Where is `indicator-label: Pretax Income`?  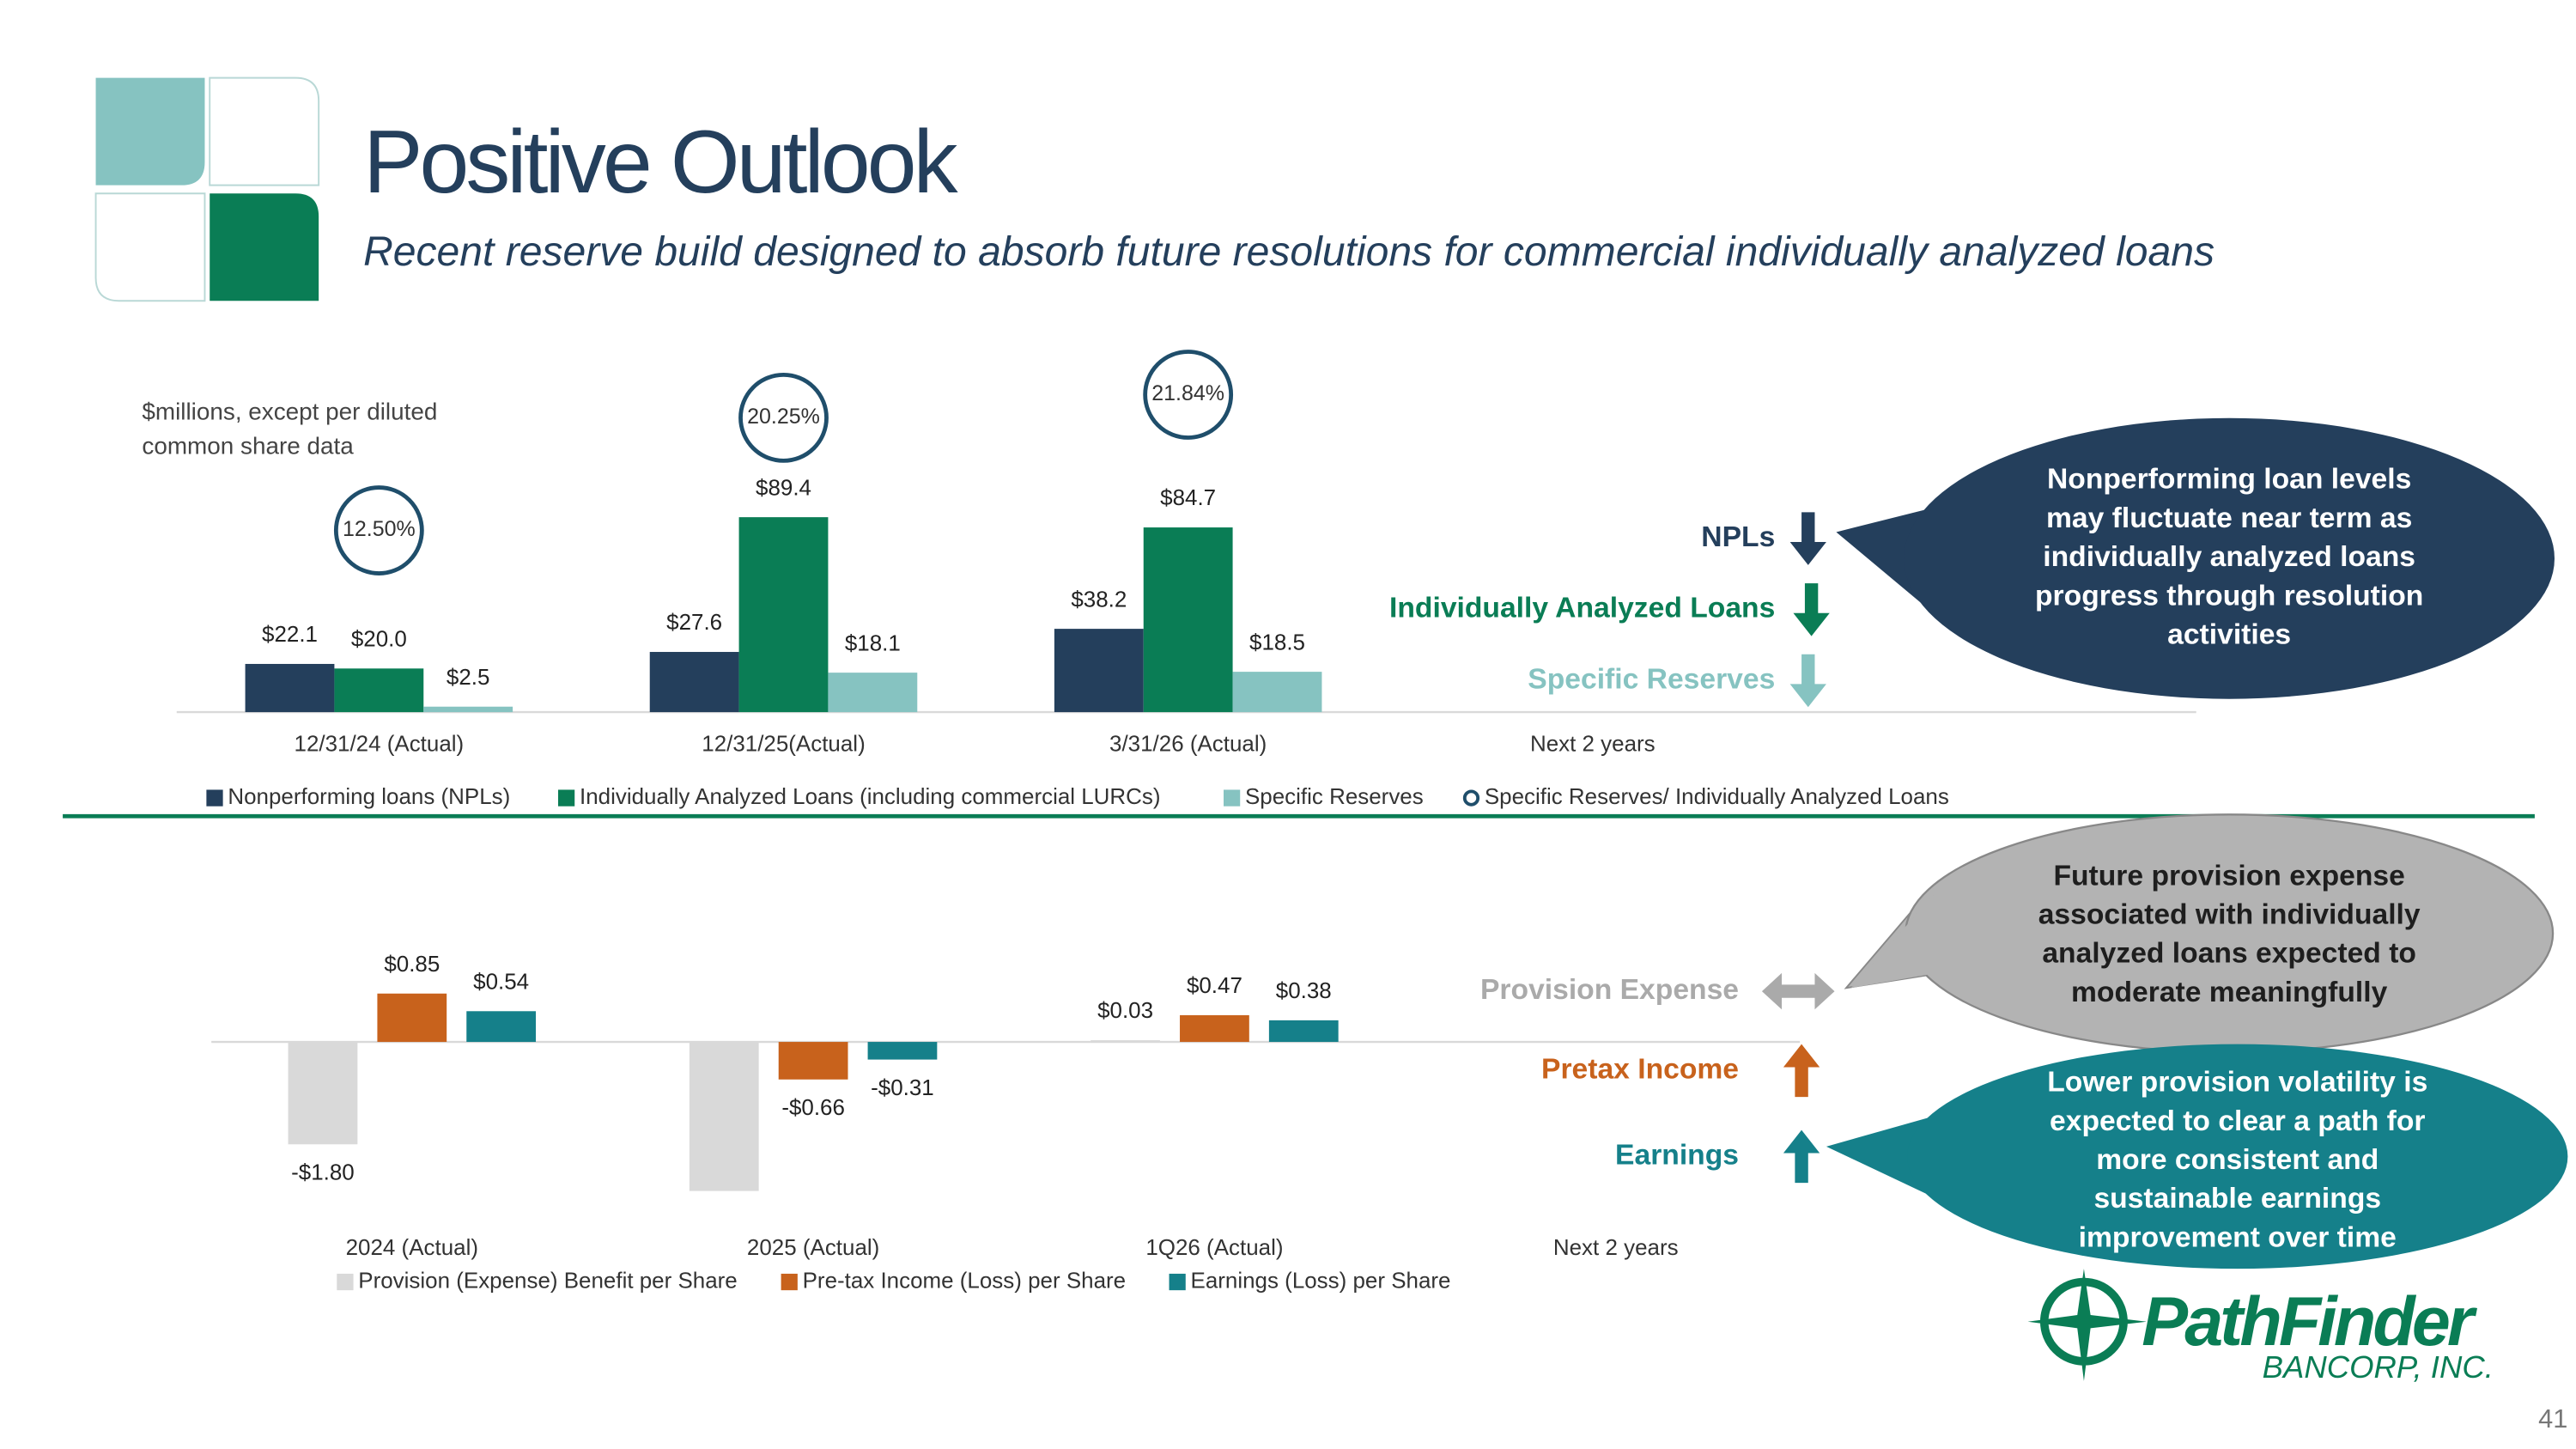
indicator-label: Pretax Income is located at coordinates (1640, 1069).